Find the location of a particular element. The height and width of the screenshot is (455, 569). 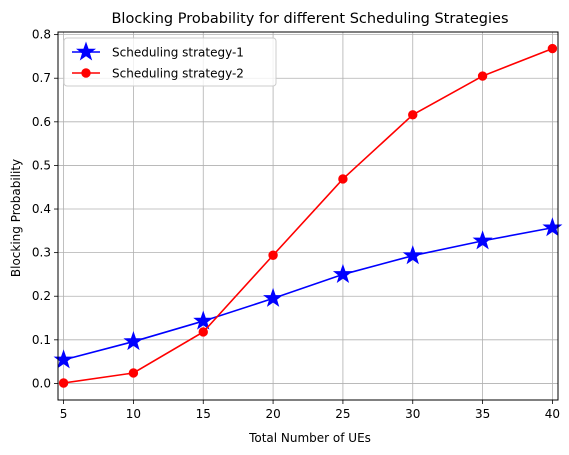

x-tick-label: 15 is located at coordinates (203, 414).